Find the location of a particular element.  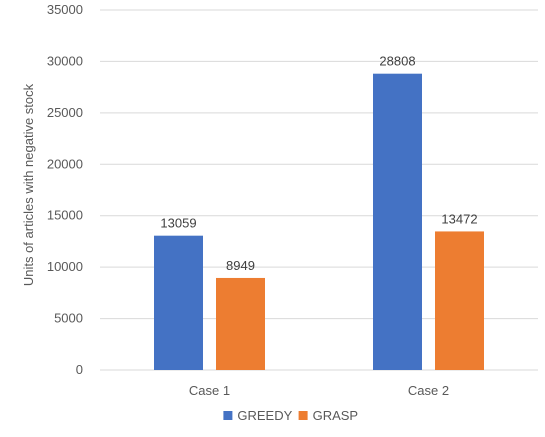

y-tick-label: 30000 is located at coordinates (65, 60).